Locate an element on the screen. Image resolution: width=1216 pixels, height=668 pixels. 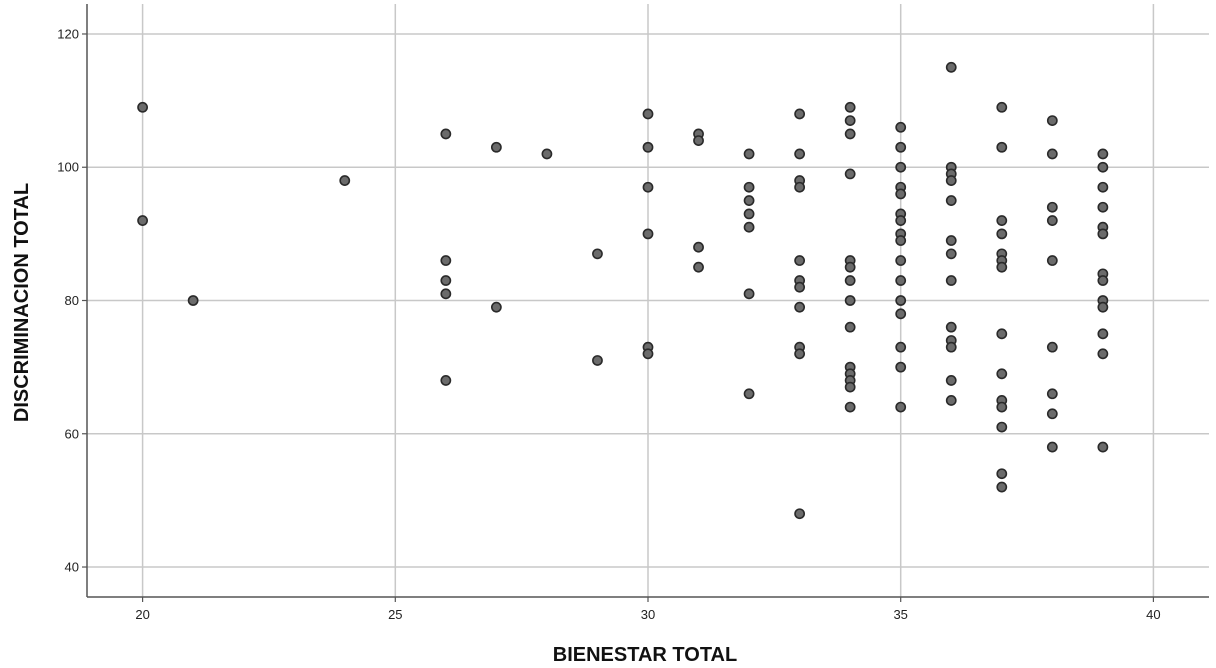
y-tick-label: 100 is located at coordinates (68, 167).